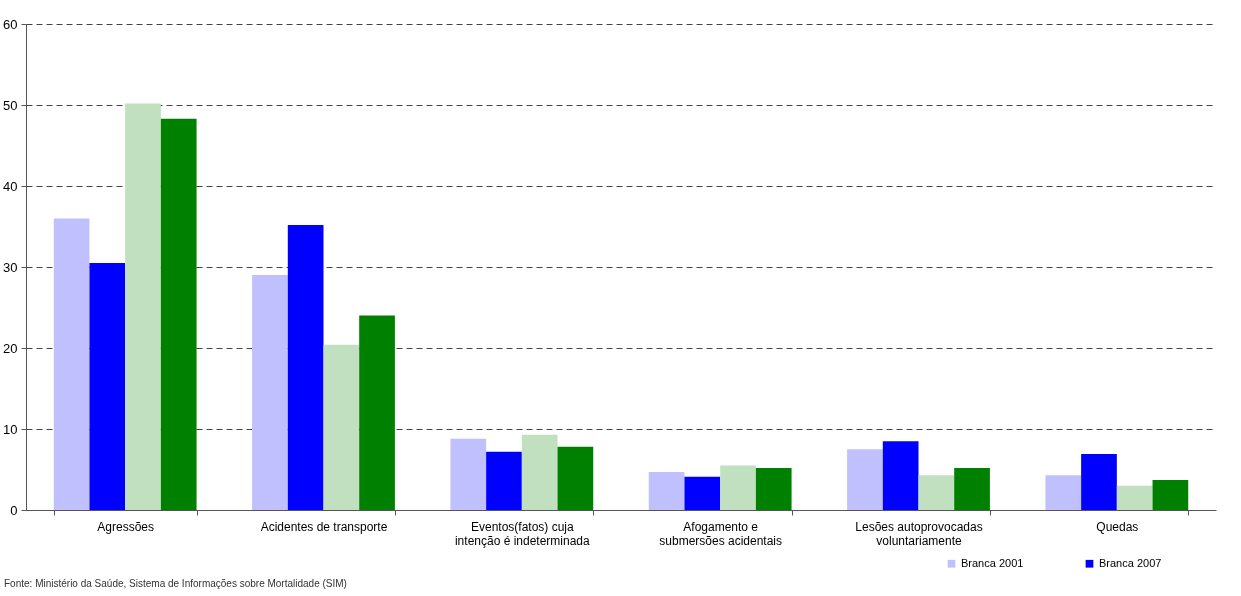 This screenshot has width=1241, height=596. Describe the element at coordinates (10, 348) in the screenshot. I see `y-tick-label: 20` at that location.